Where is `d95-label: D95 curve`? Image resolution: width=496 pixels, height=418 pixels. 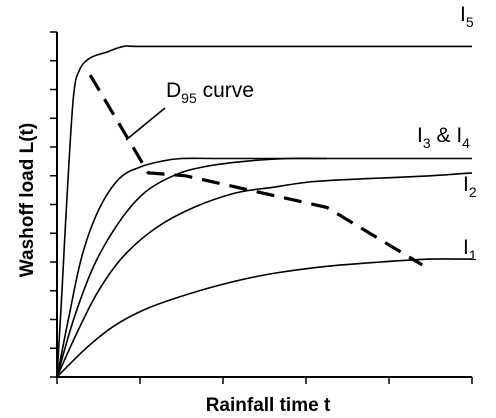 d95-label: D95 curve is located at coordinates (210, 92).